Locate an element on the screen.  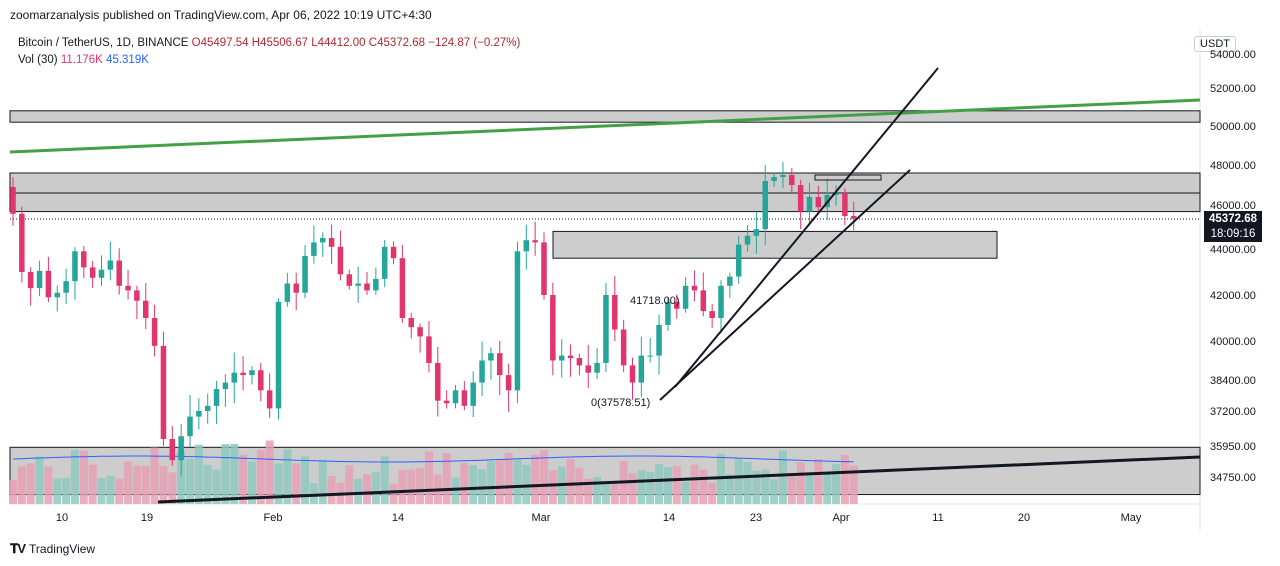
volume-trendline is located at coordinates (679, 479).